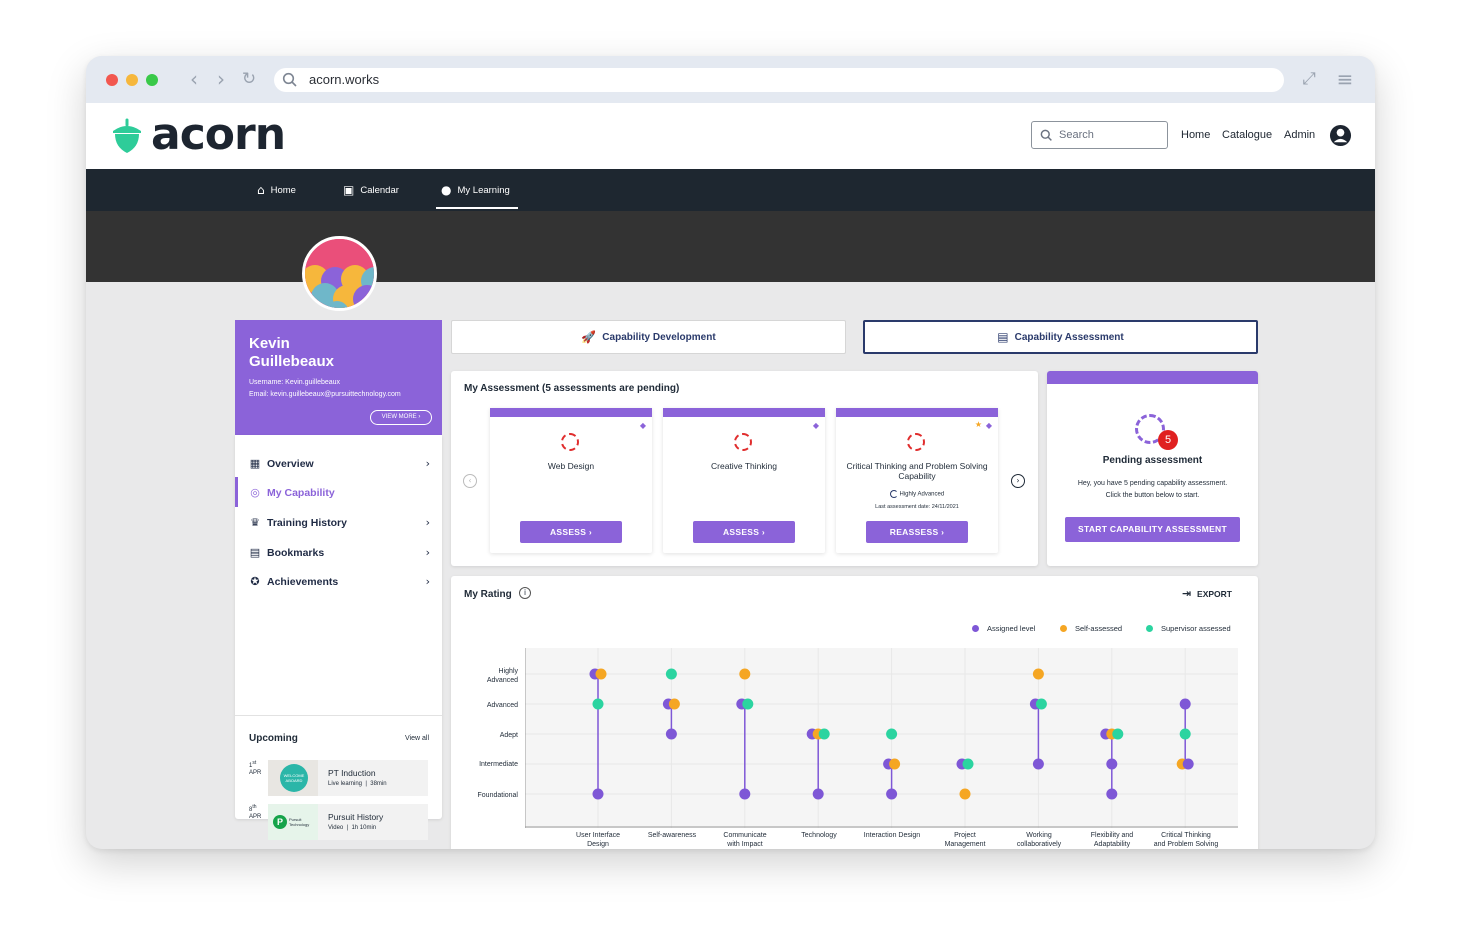 This screenshot has width=1461, height=938. Describe the element at coordinates (502, 705) in the screenshot. I see `y-tick-label: Advanced` at that location.